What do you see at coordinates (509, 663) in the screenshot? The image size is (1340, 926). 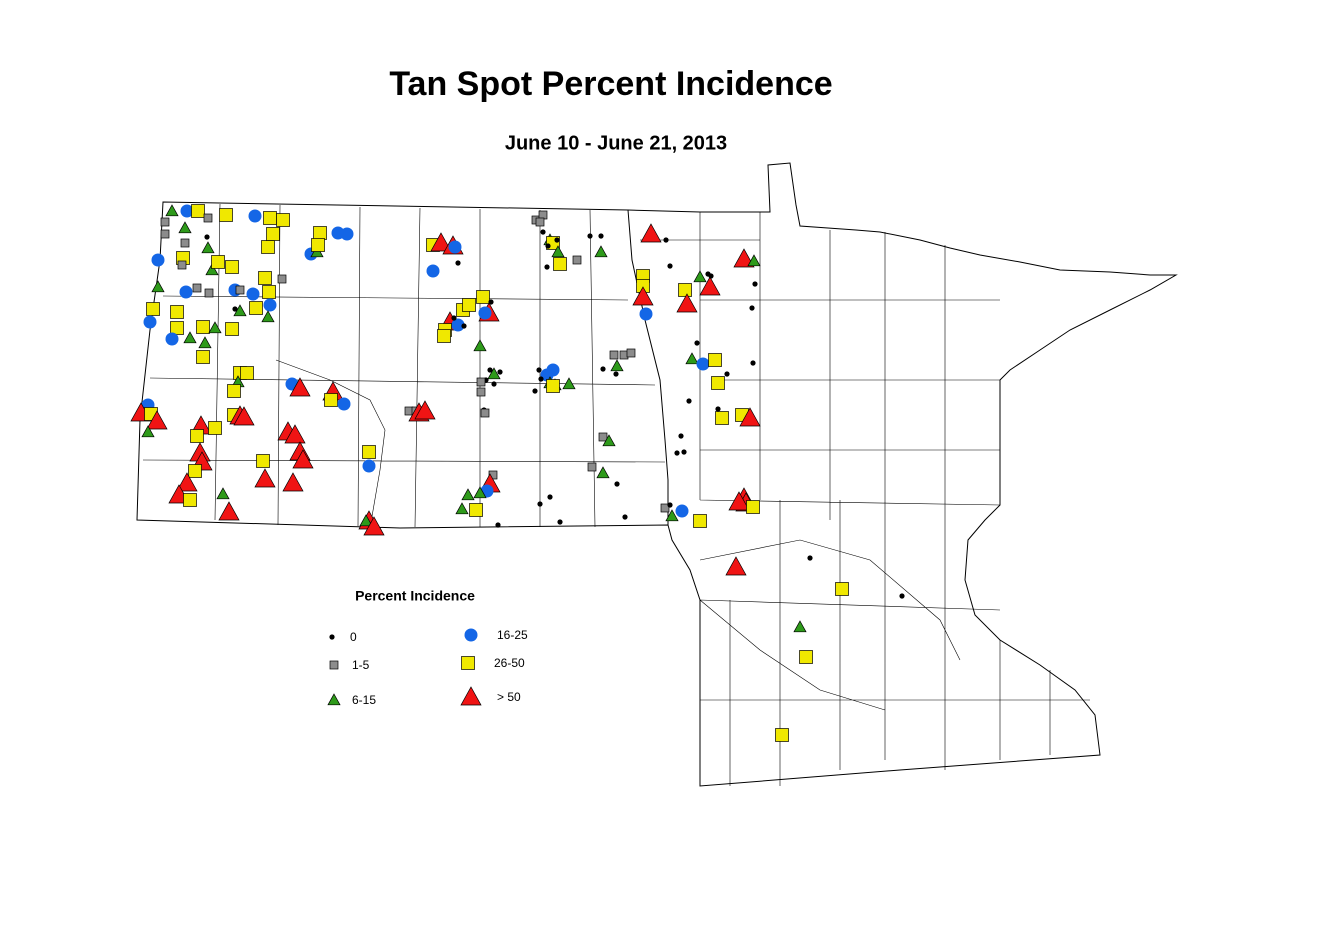 I see `legend-label: 26-50` at bounding box center [509, 663].